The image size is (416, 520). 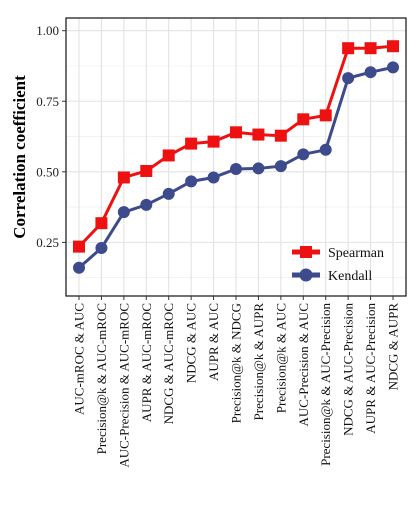 I want to click on x-tick-label: NDCG & AUC-mROC, so click(x=168, y=363).